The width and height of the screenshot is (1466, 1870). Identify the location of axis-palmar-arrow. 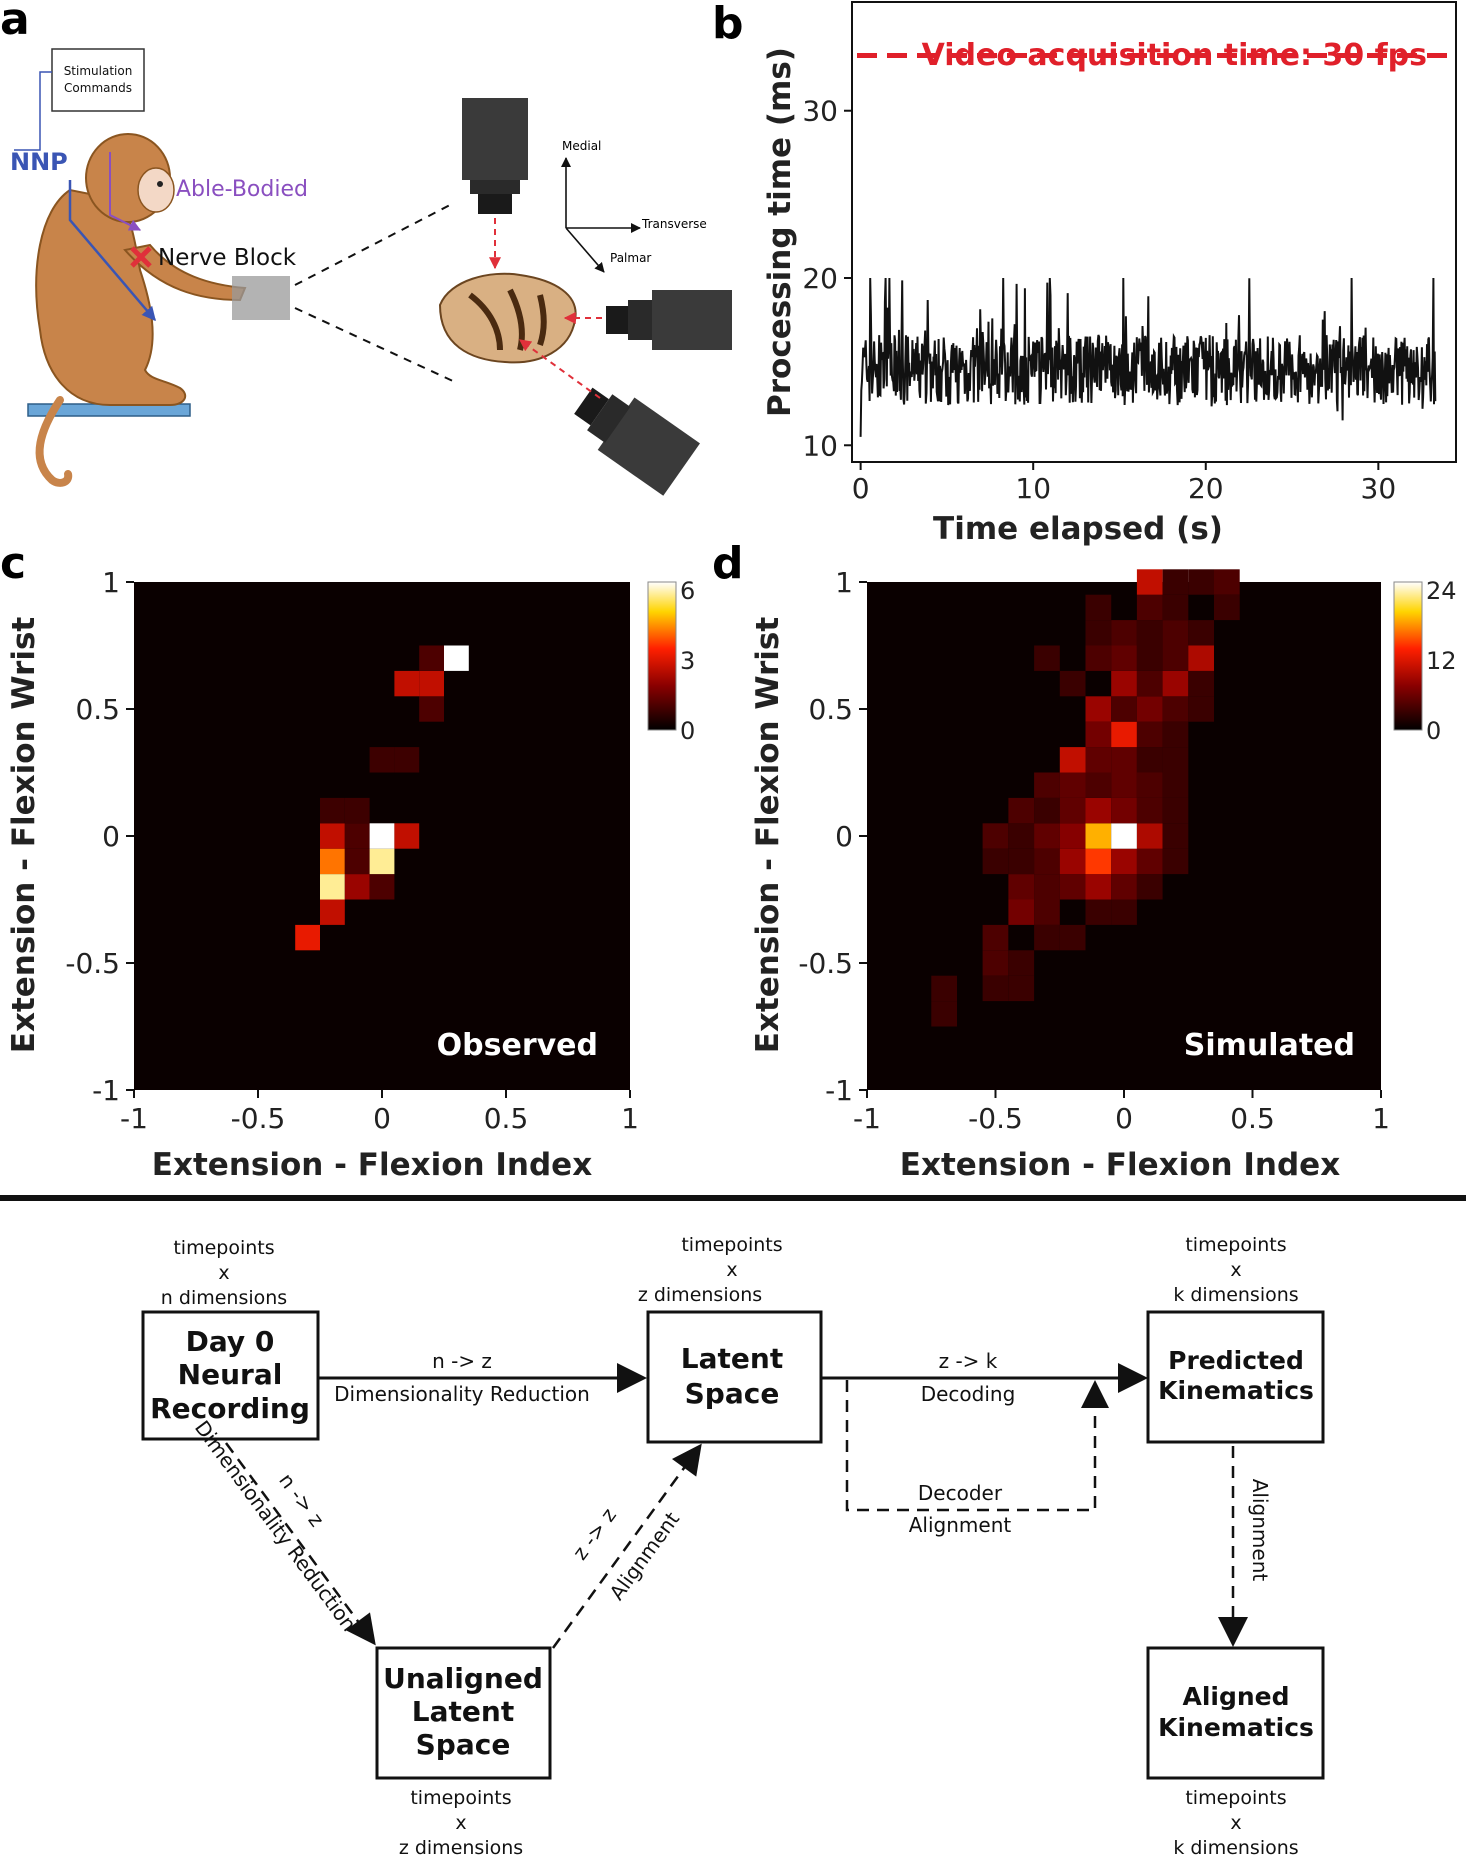
(585, 250).